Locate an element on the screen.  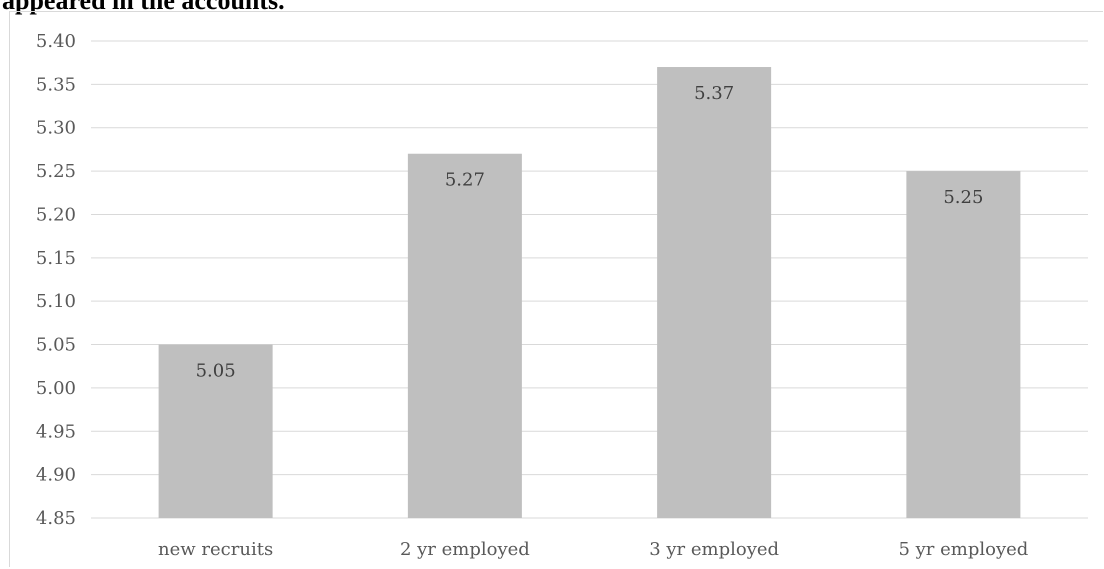
x-tick-label: 2 yr employed is located at coordinates (465, 549).